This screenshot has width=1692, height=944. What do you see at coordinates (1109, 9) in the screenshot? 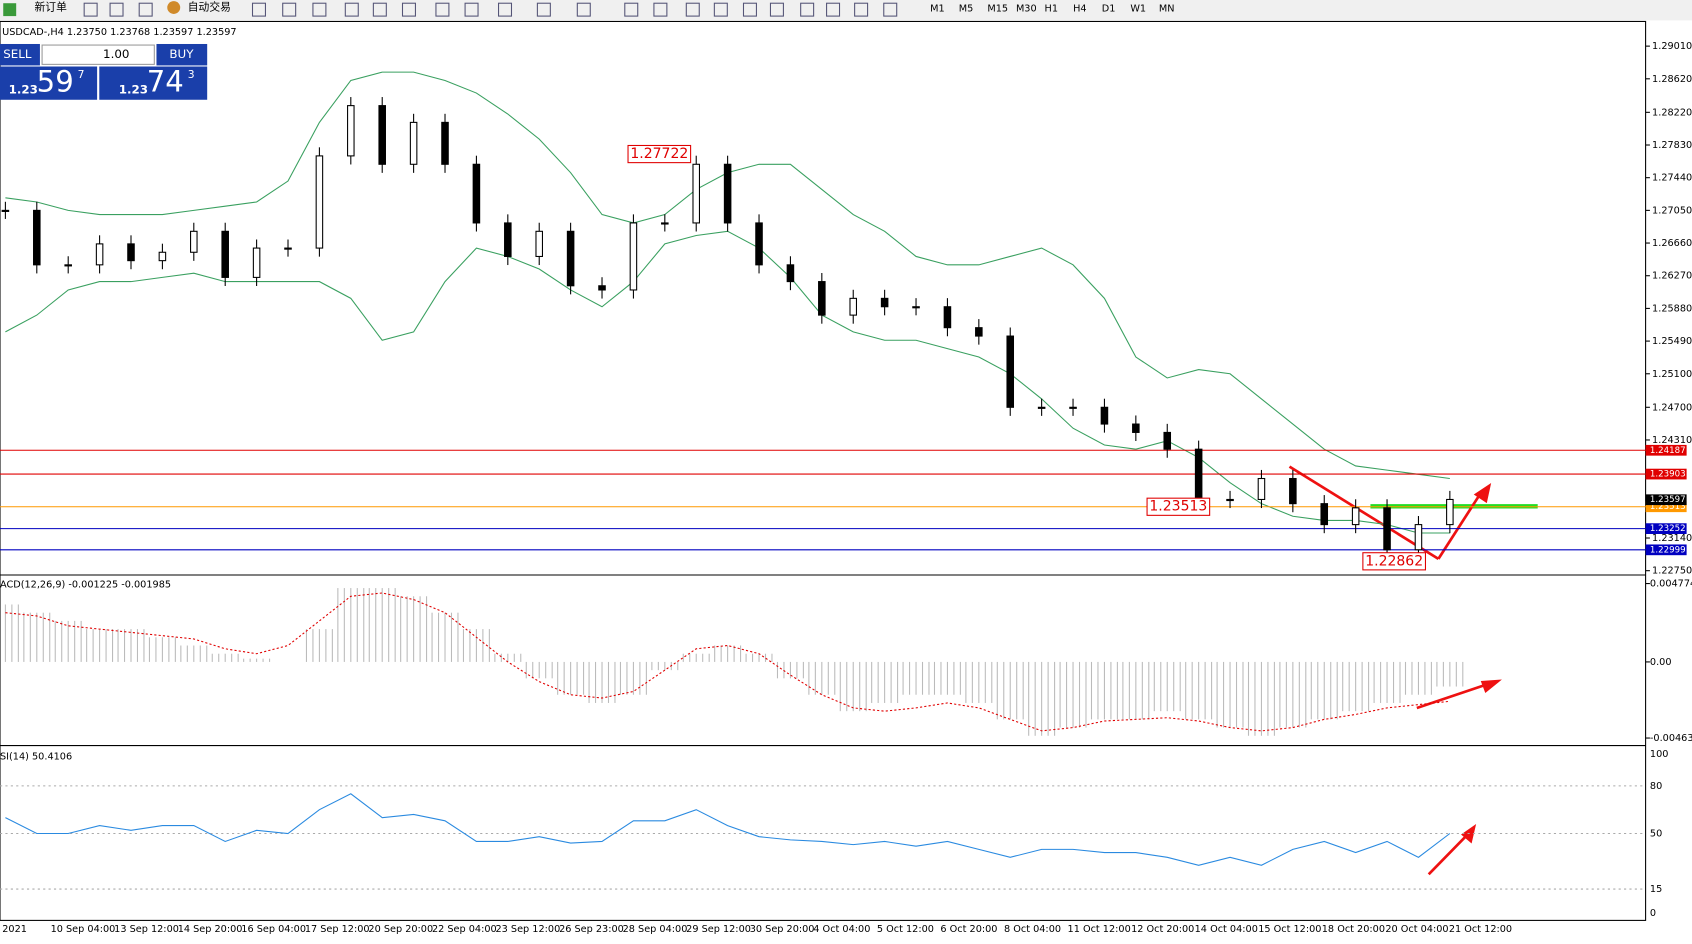
I see `timeframe-button: D1` at bounding box center [1109, 9].